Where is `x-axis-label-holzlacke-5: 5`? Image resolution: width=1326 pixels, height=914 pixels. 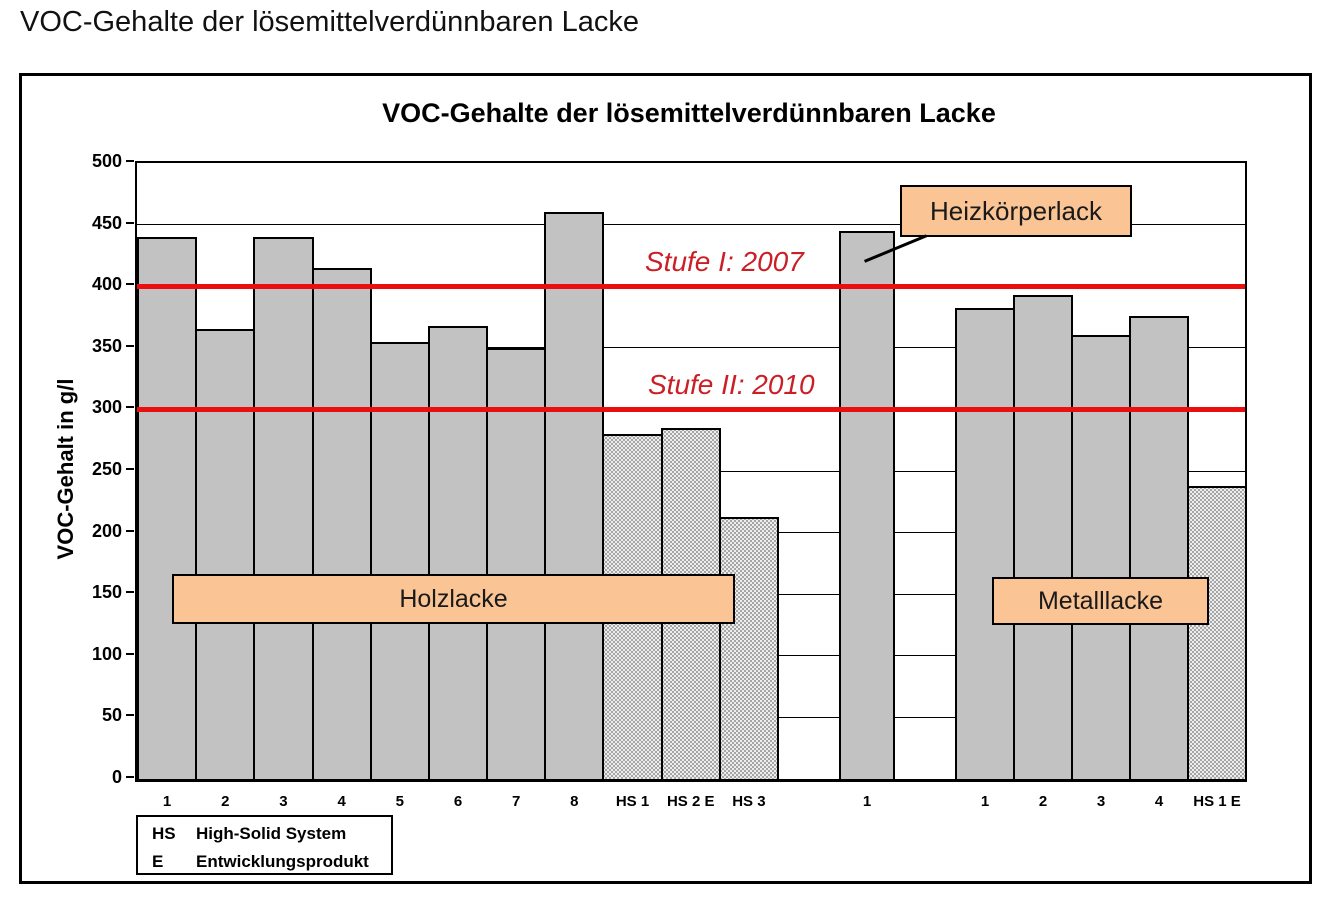 x-axis-label-holzlacke-5: 5 is located at coordinates (399, 801).